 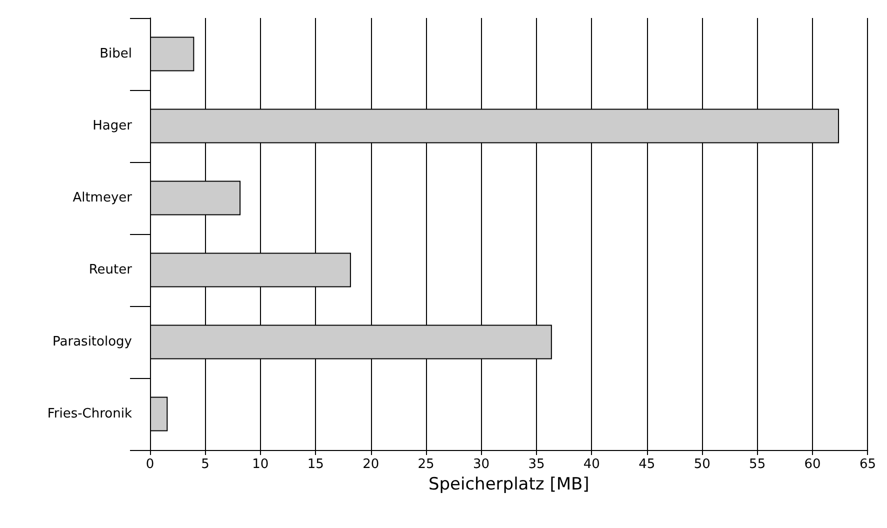 What do you see at coordinates (647, 464) in the screenshot?
I see `x-tick-label: 45` at bounding box center [647, 464].